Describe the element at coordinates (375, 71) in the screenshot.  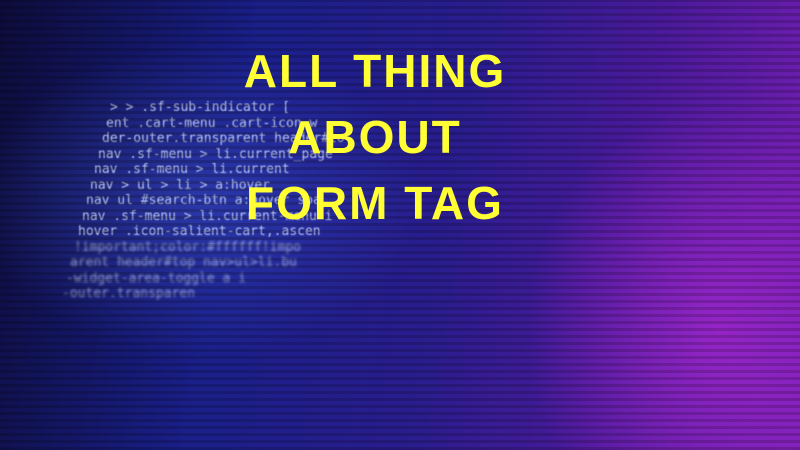
I see `title-line: ALL THING` at that location.